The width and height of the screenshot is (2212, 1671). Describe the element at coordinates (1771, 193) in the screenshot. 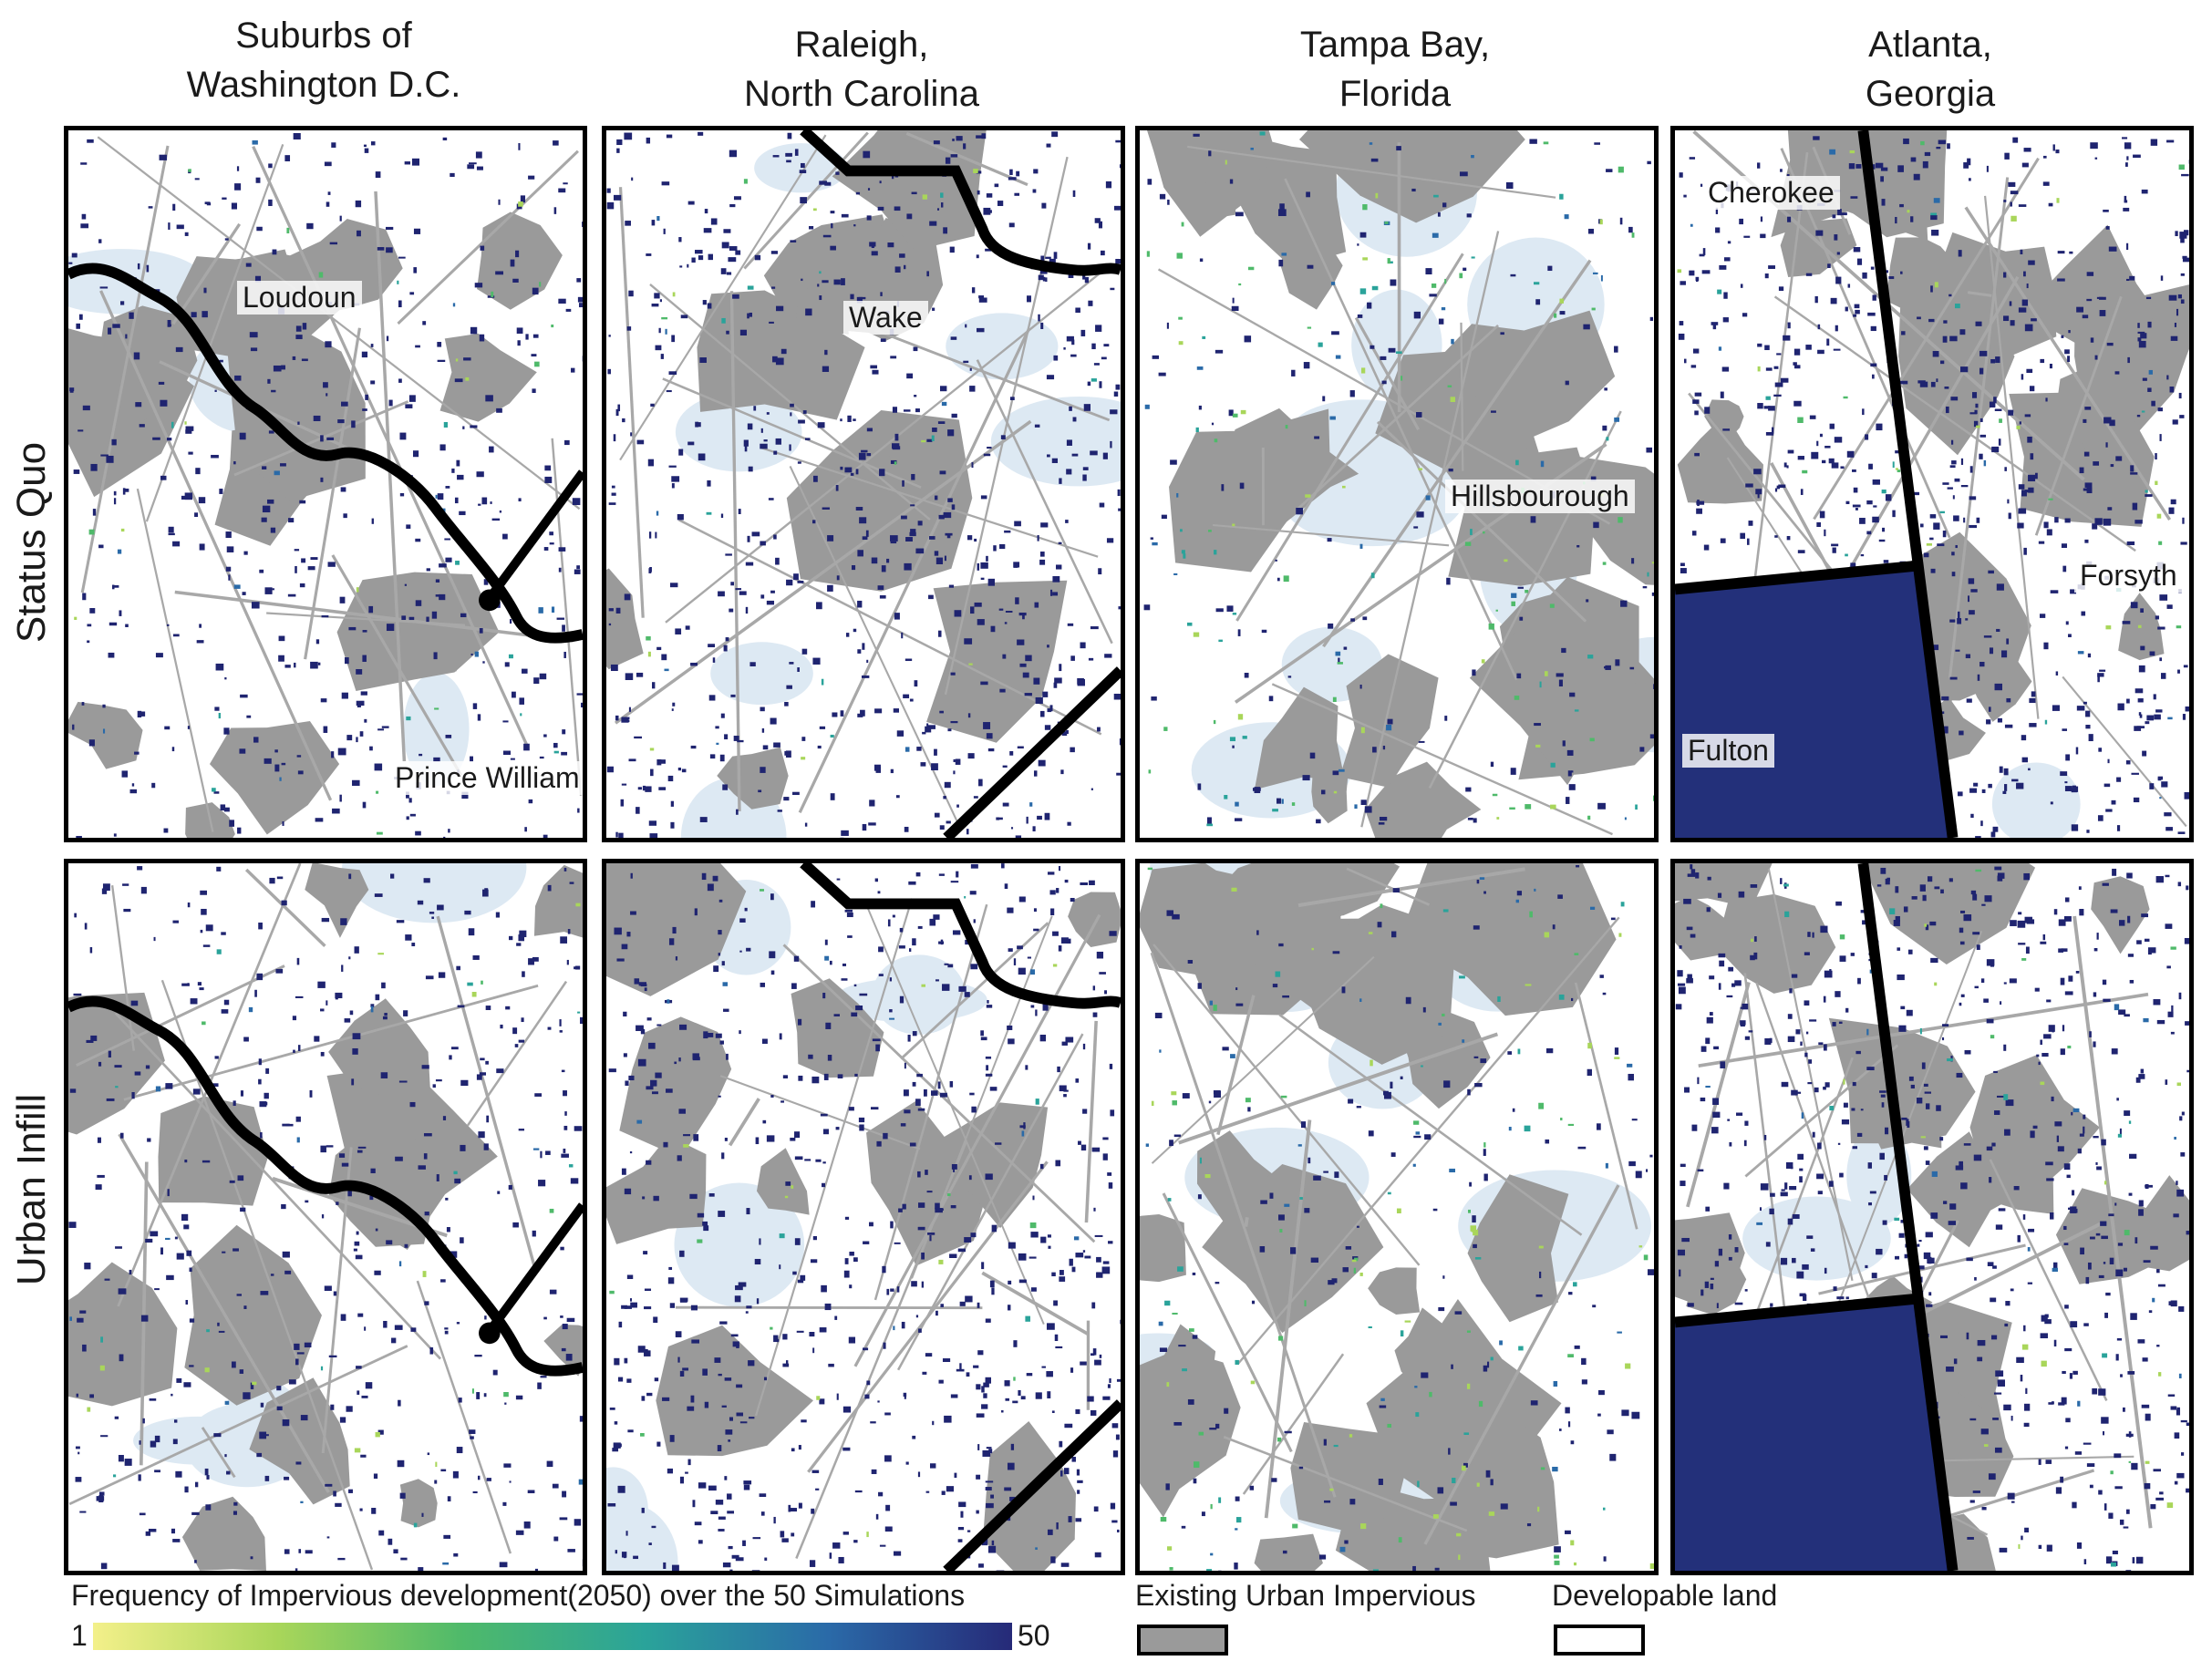

I see `map-label-cherokee: Cherokee` at that location.